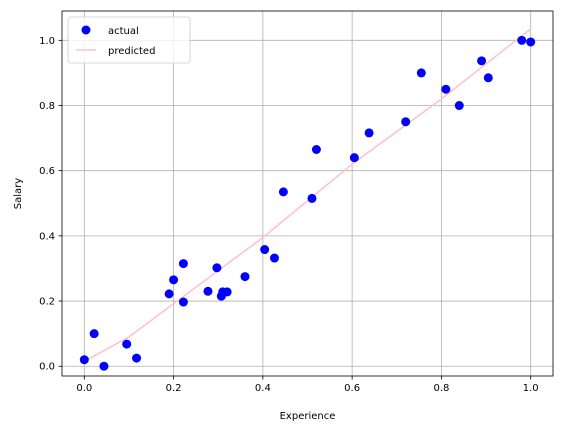 The width and height of the screenshot is (567, 432). Describe the element at coordinates (47, 236) in the screenshot. I see `y-tick-label: 0.4` at that location.